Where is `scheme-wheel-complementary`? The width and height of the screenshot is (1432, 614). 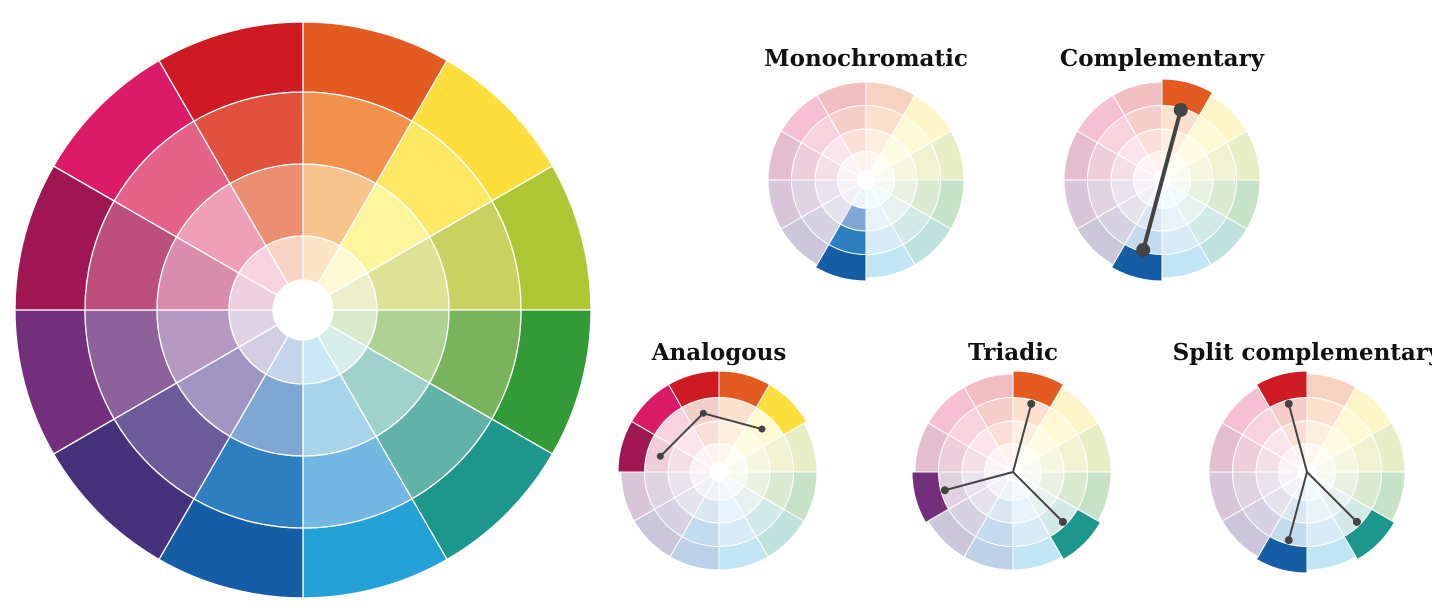
scheme-wheel-complementary is located at coordinates (1162, 180).